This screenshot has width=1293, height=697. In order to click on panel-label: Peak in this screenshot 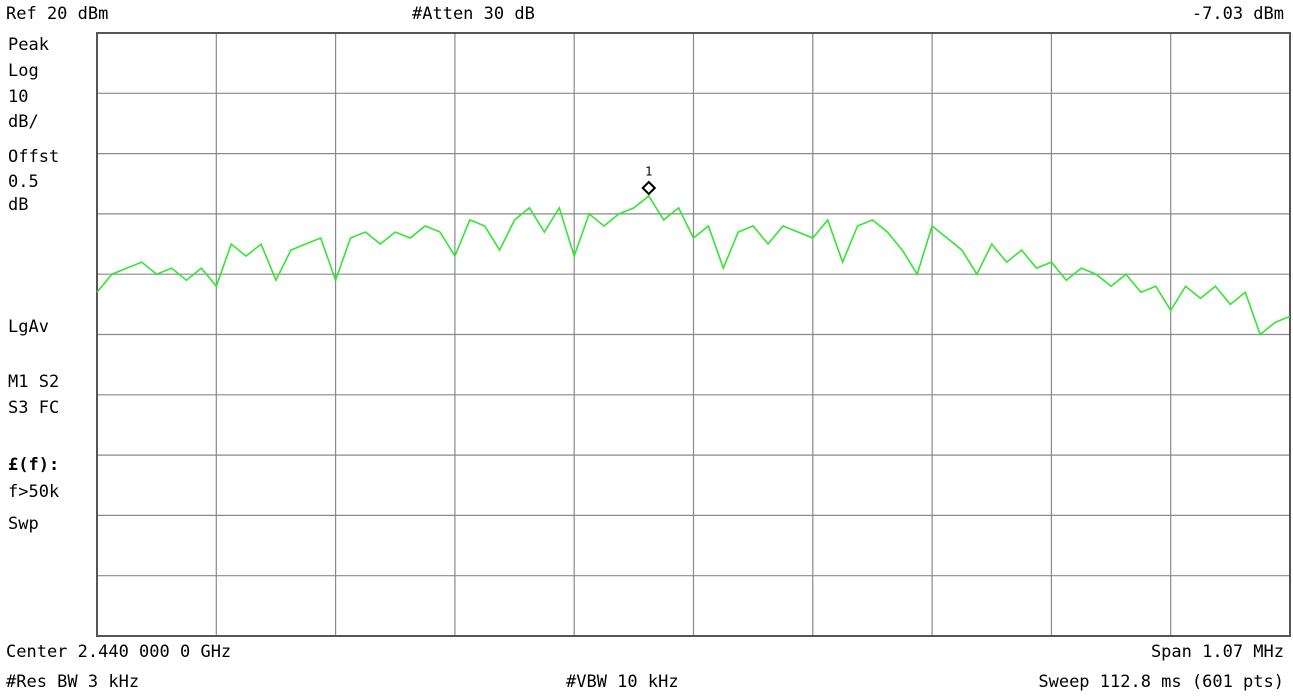, I will do `click(28, 45)`.